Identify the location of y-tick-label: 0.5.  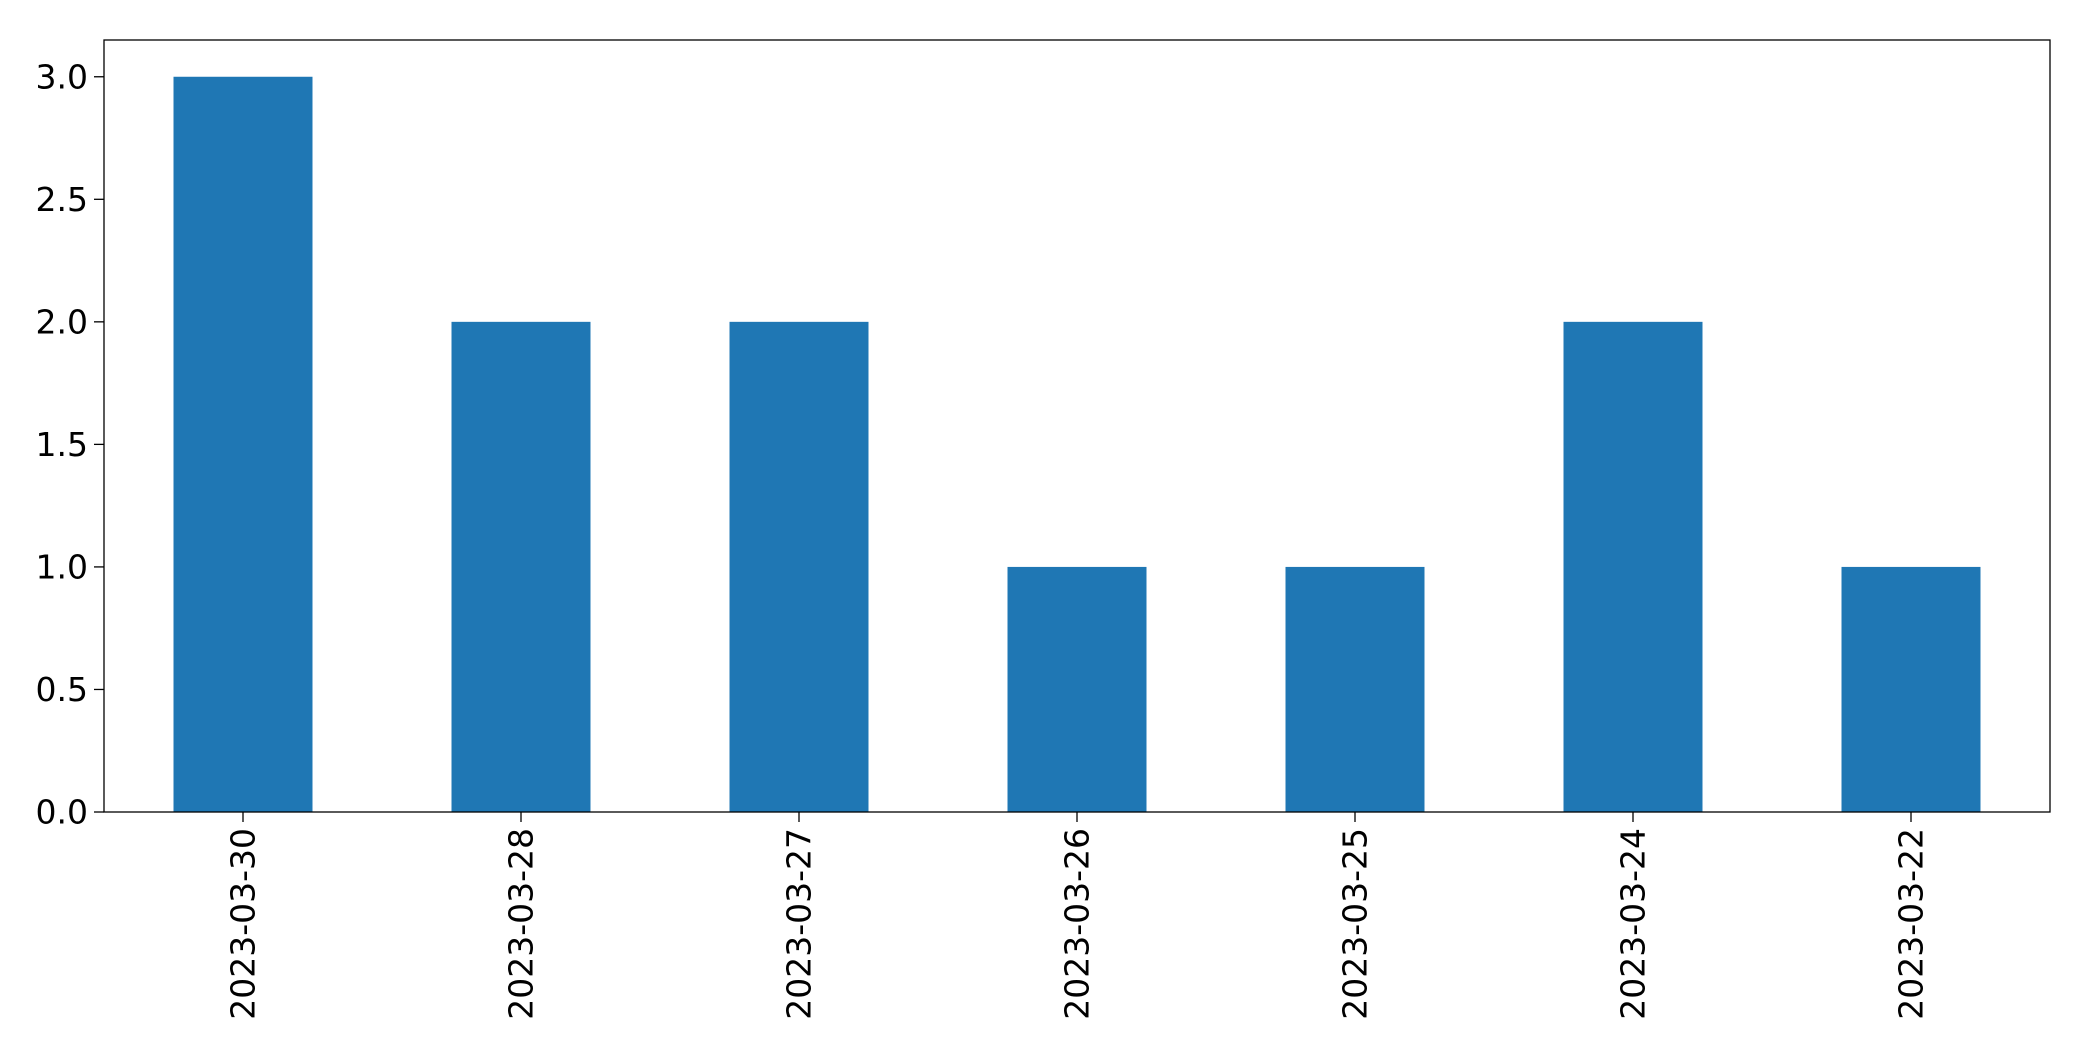
(62, 689).